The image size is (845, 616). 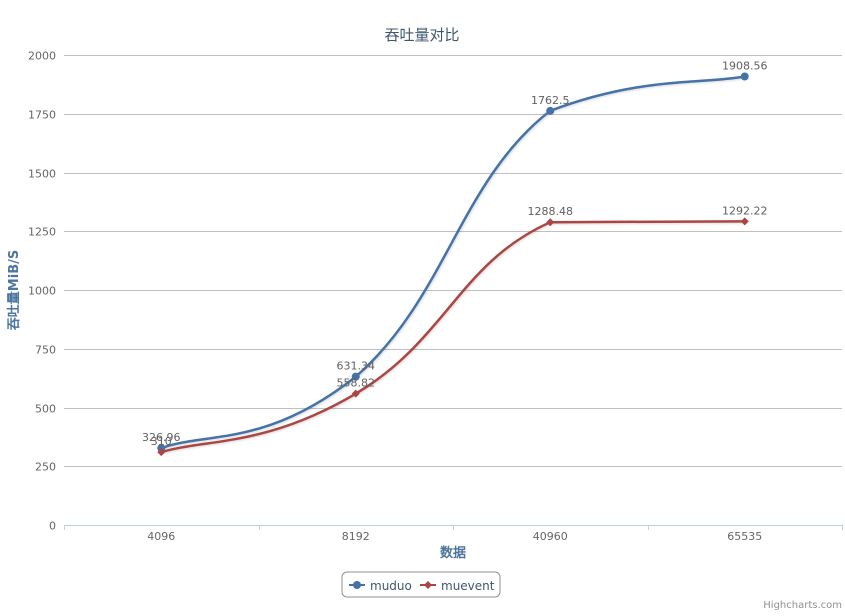 What do you see at coordinates (45, 350) in the screenshot?
I see `y-tick-label: 750` at bounding box center [45, 350].